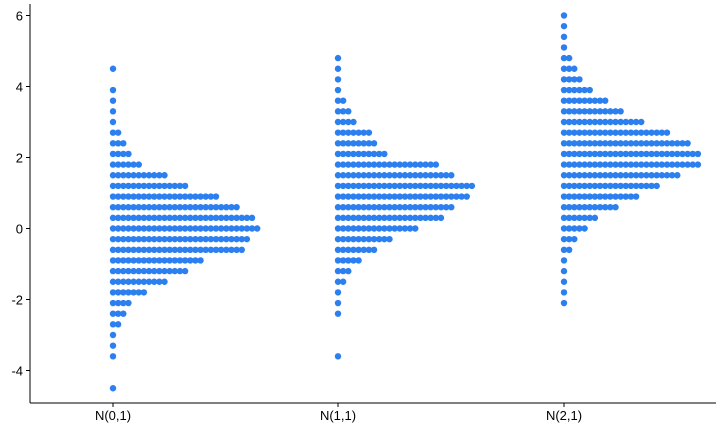 This screenshot has width=716, height=425. What do you see at coordinates (19, 229) in the screenshot?
I see `y-tick-label: 0` at bounding box center [19, 229].